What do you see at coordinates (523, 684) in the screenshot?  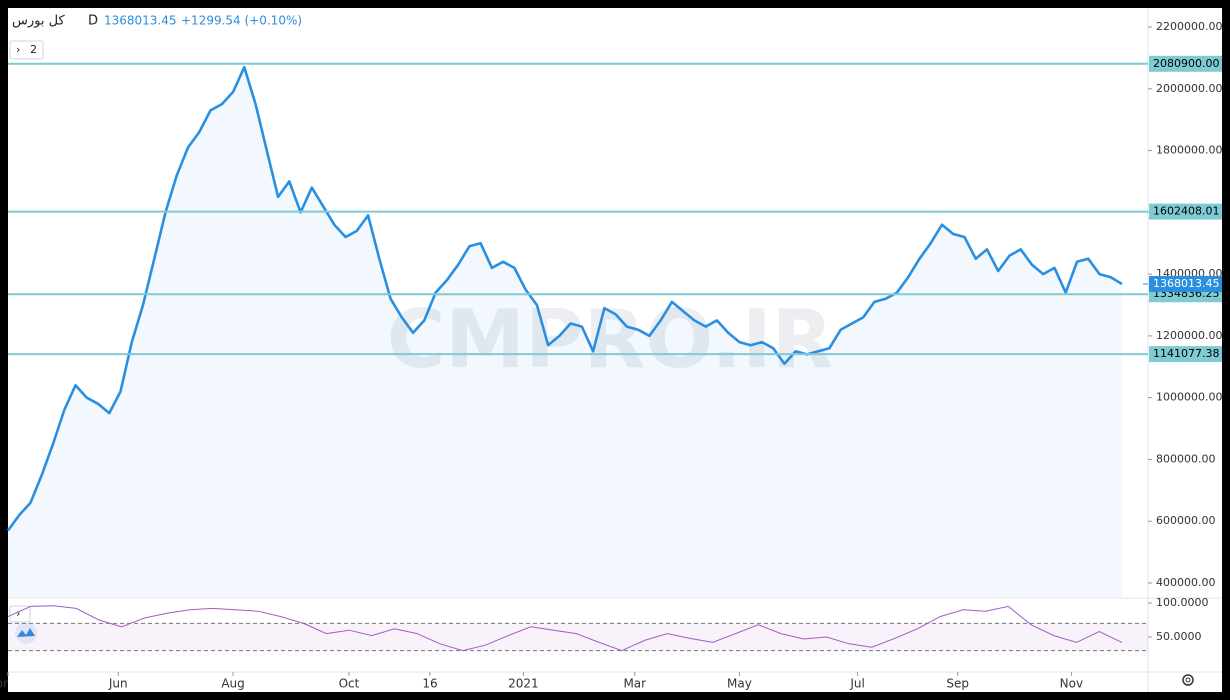 I see `x-tick-label: 2021` at bounding box center [523, 684].